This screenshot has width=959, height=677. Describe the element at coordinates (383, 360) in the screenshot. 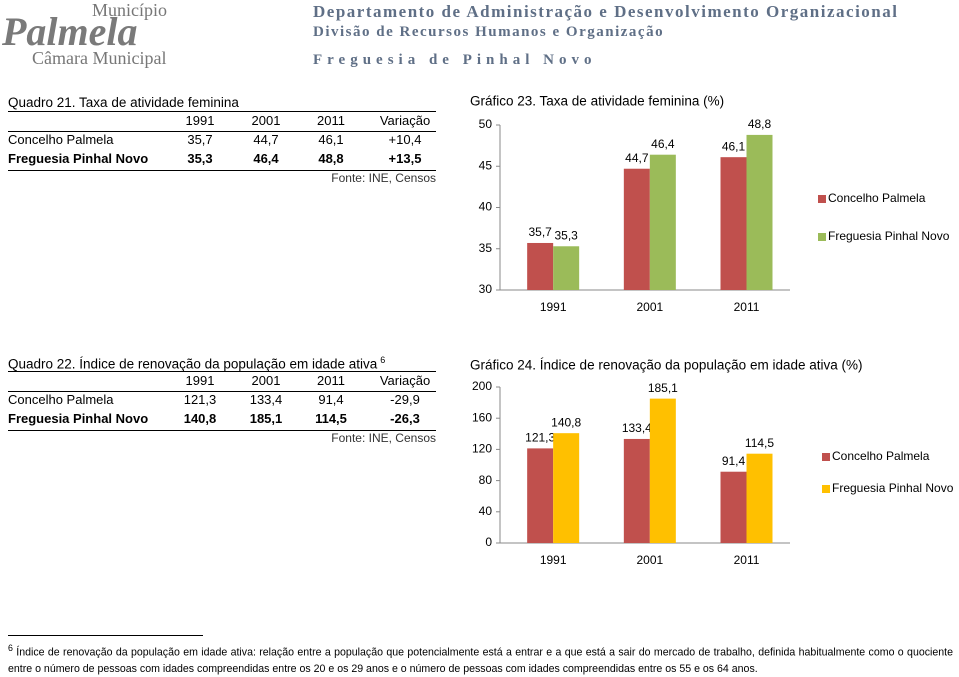

I see `note-ref: 6` at that location.